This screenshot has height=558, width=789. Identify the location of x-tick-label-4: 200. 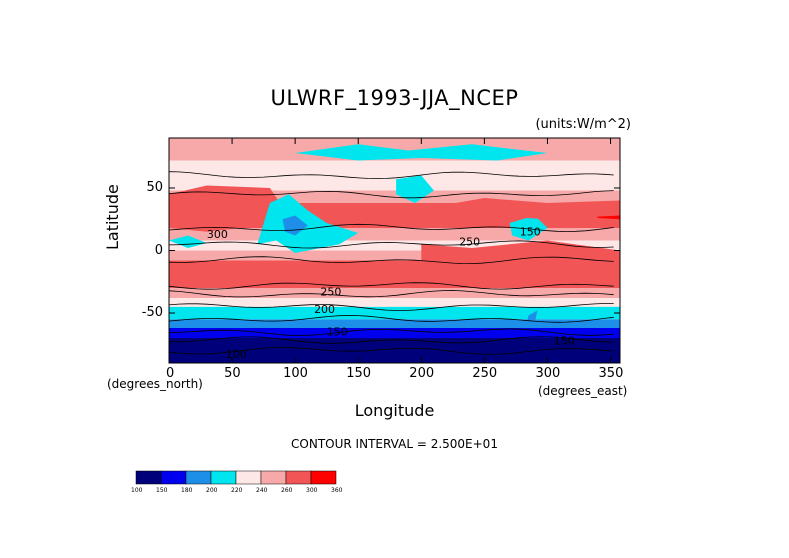
(422, 373).